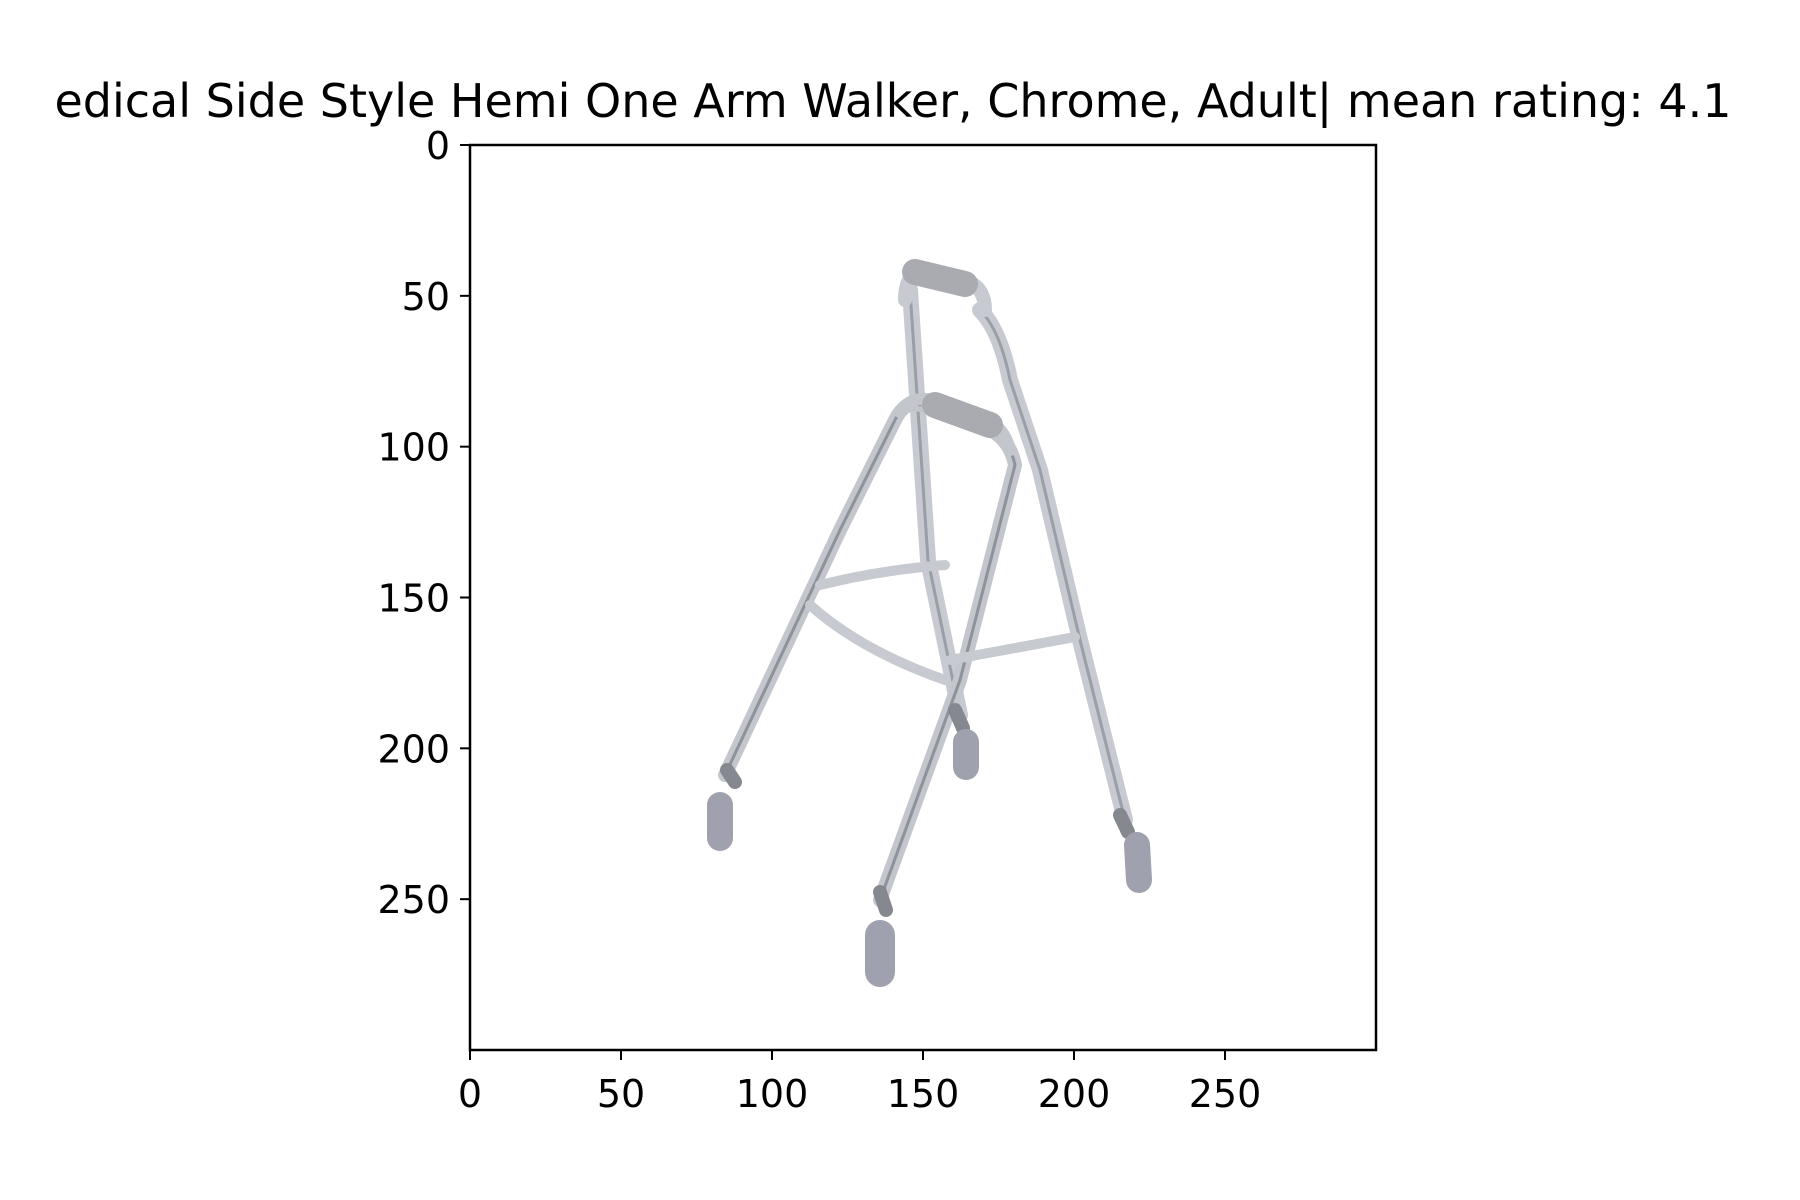 This screenshot has height=1200, width=1800. Describe the element at coordinates (772, 1094) in the screenshot. I see `x-tick-label: 100` at that location.